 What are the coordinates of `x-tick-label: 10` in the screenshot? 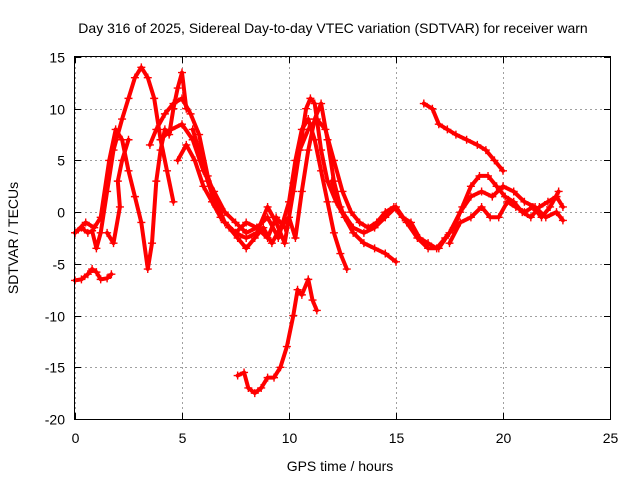 It's located at (290, 438).